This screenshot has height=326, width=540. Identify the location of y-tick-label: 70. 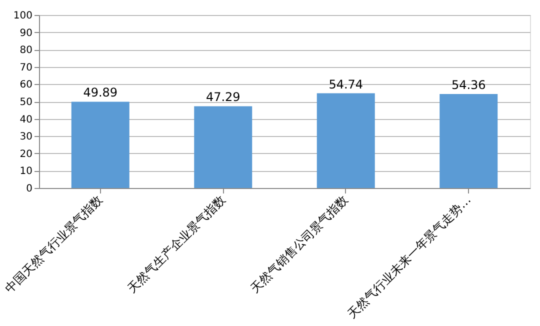
(26, 68).